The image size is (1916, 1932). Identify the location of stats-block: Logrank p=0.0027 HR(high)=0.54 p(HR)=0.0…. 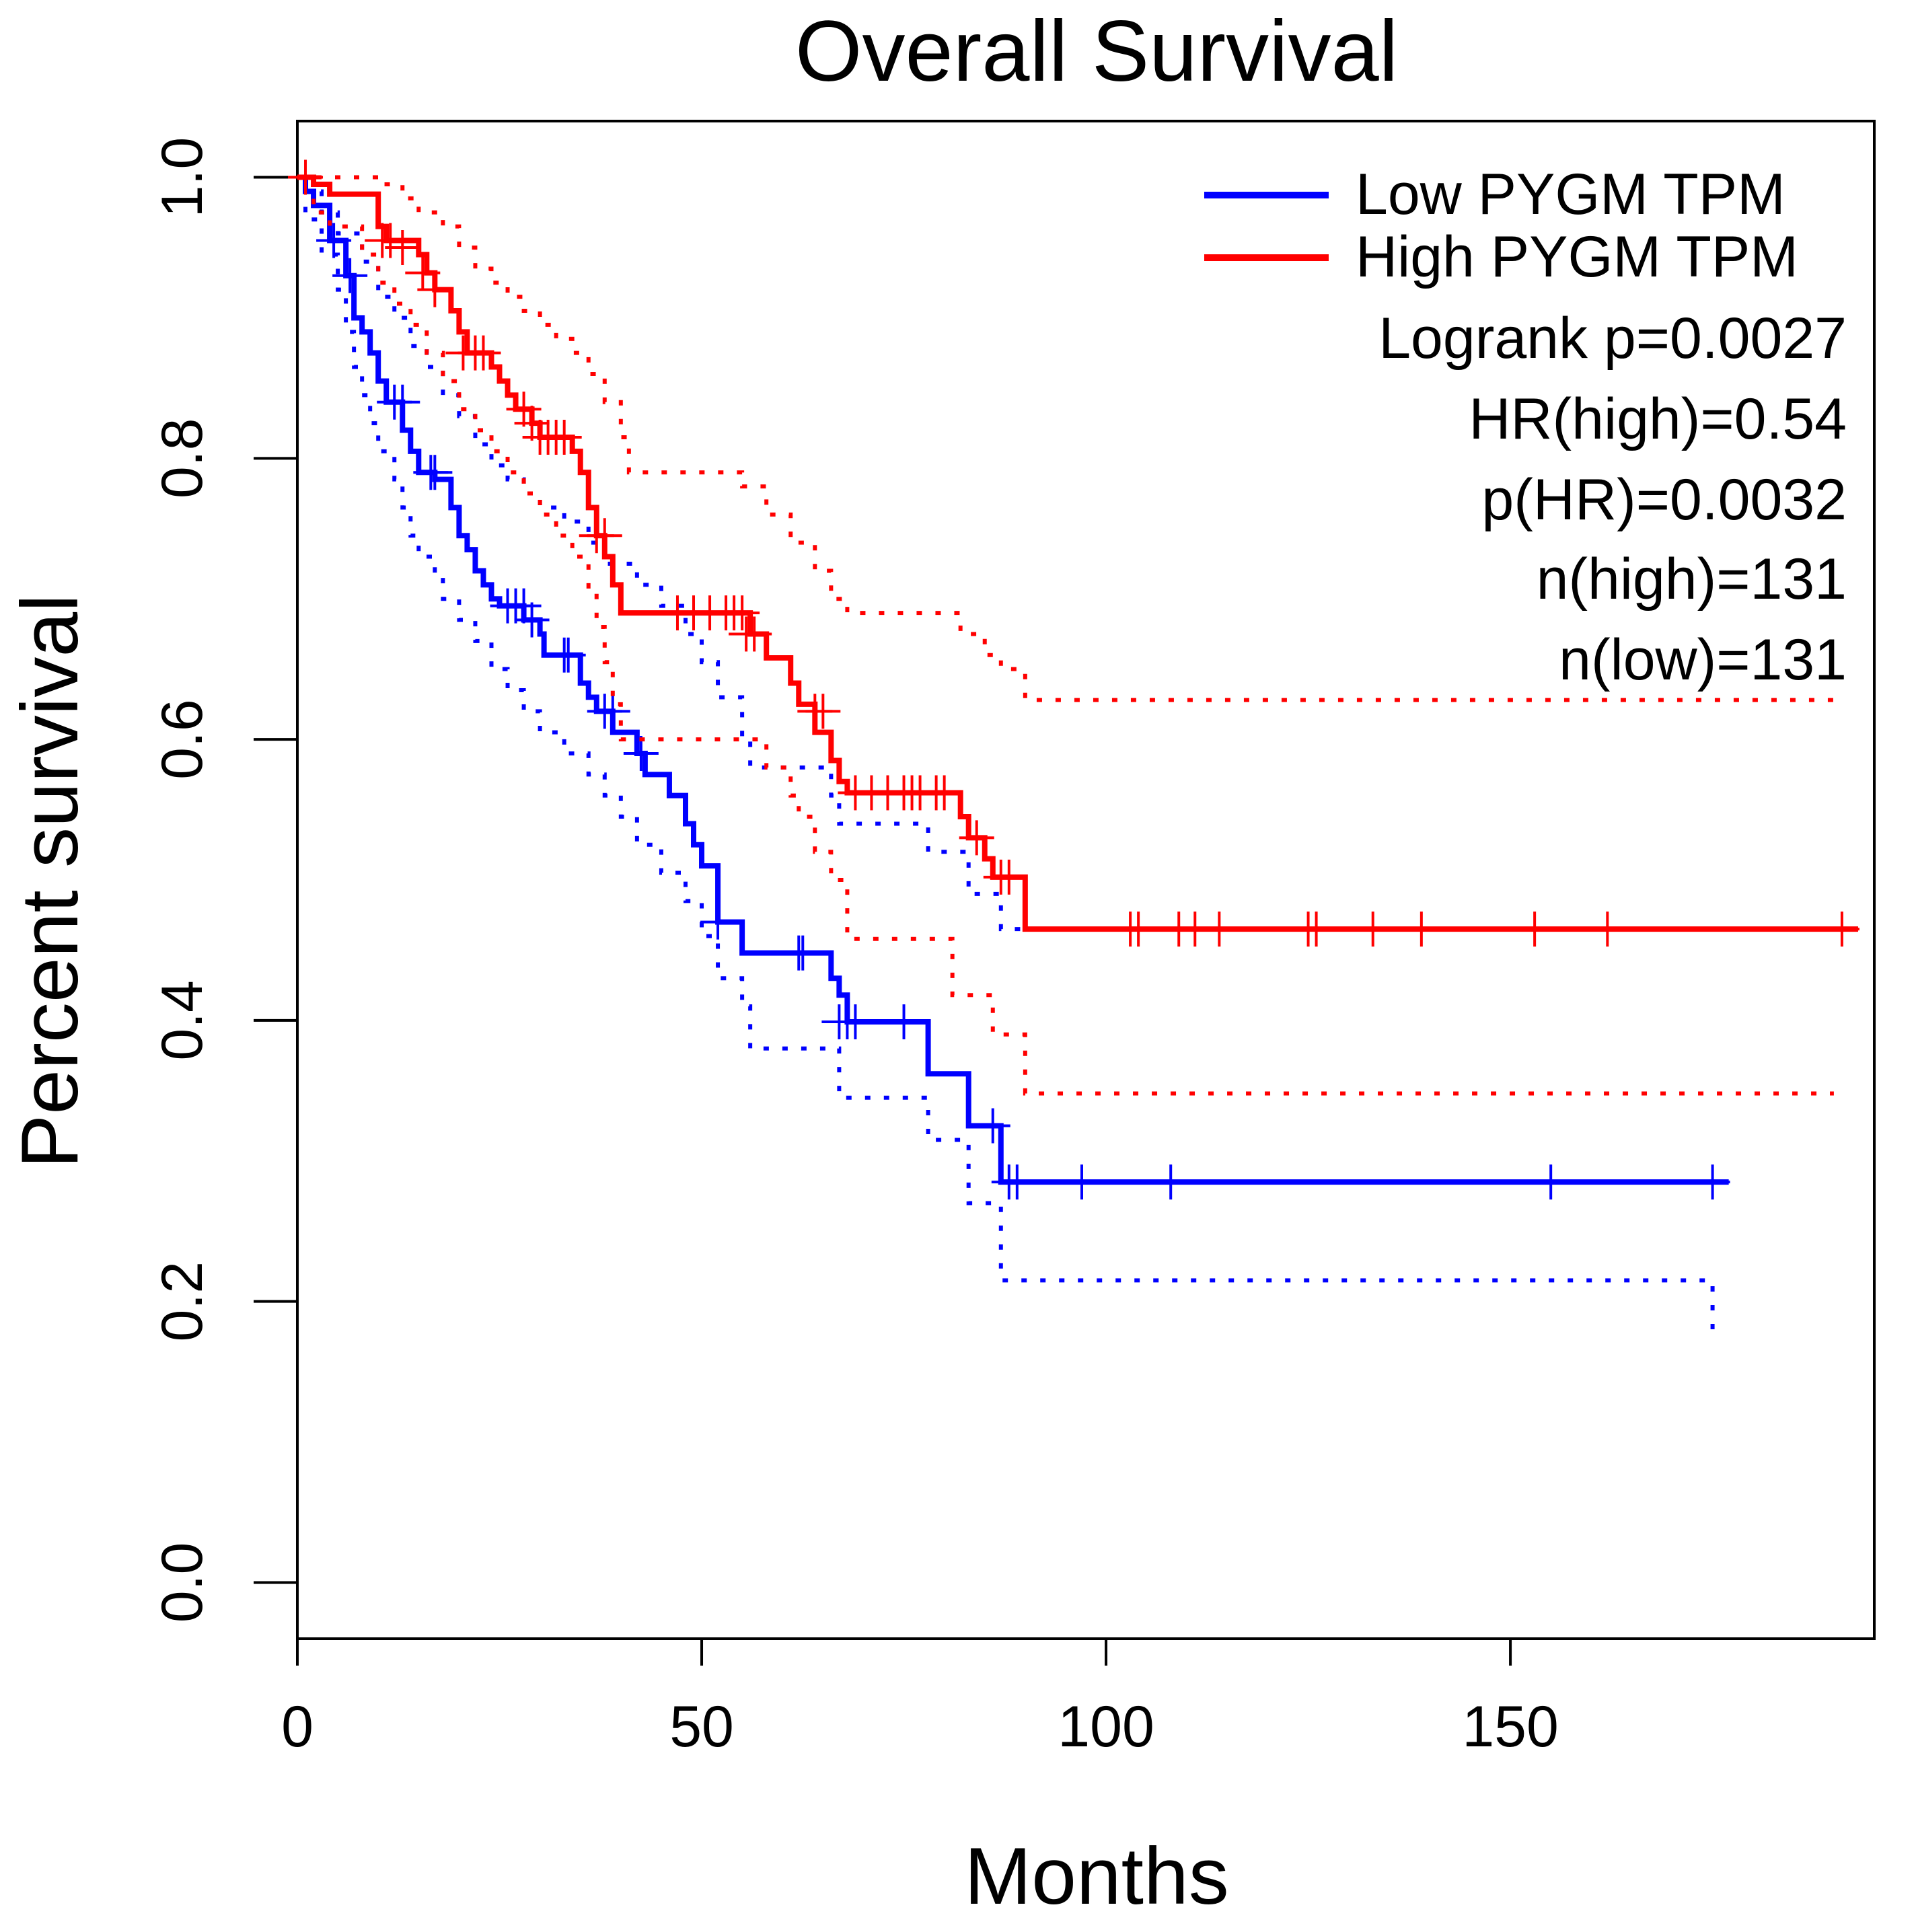
(1612, 499).